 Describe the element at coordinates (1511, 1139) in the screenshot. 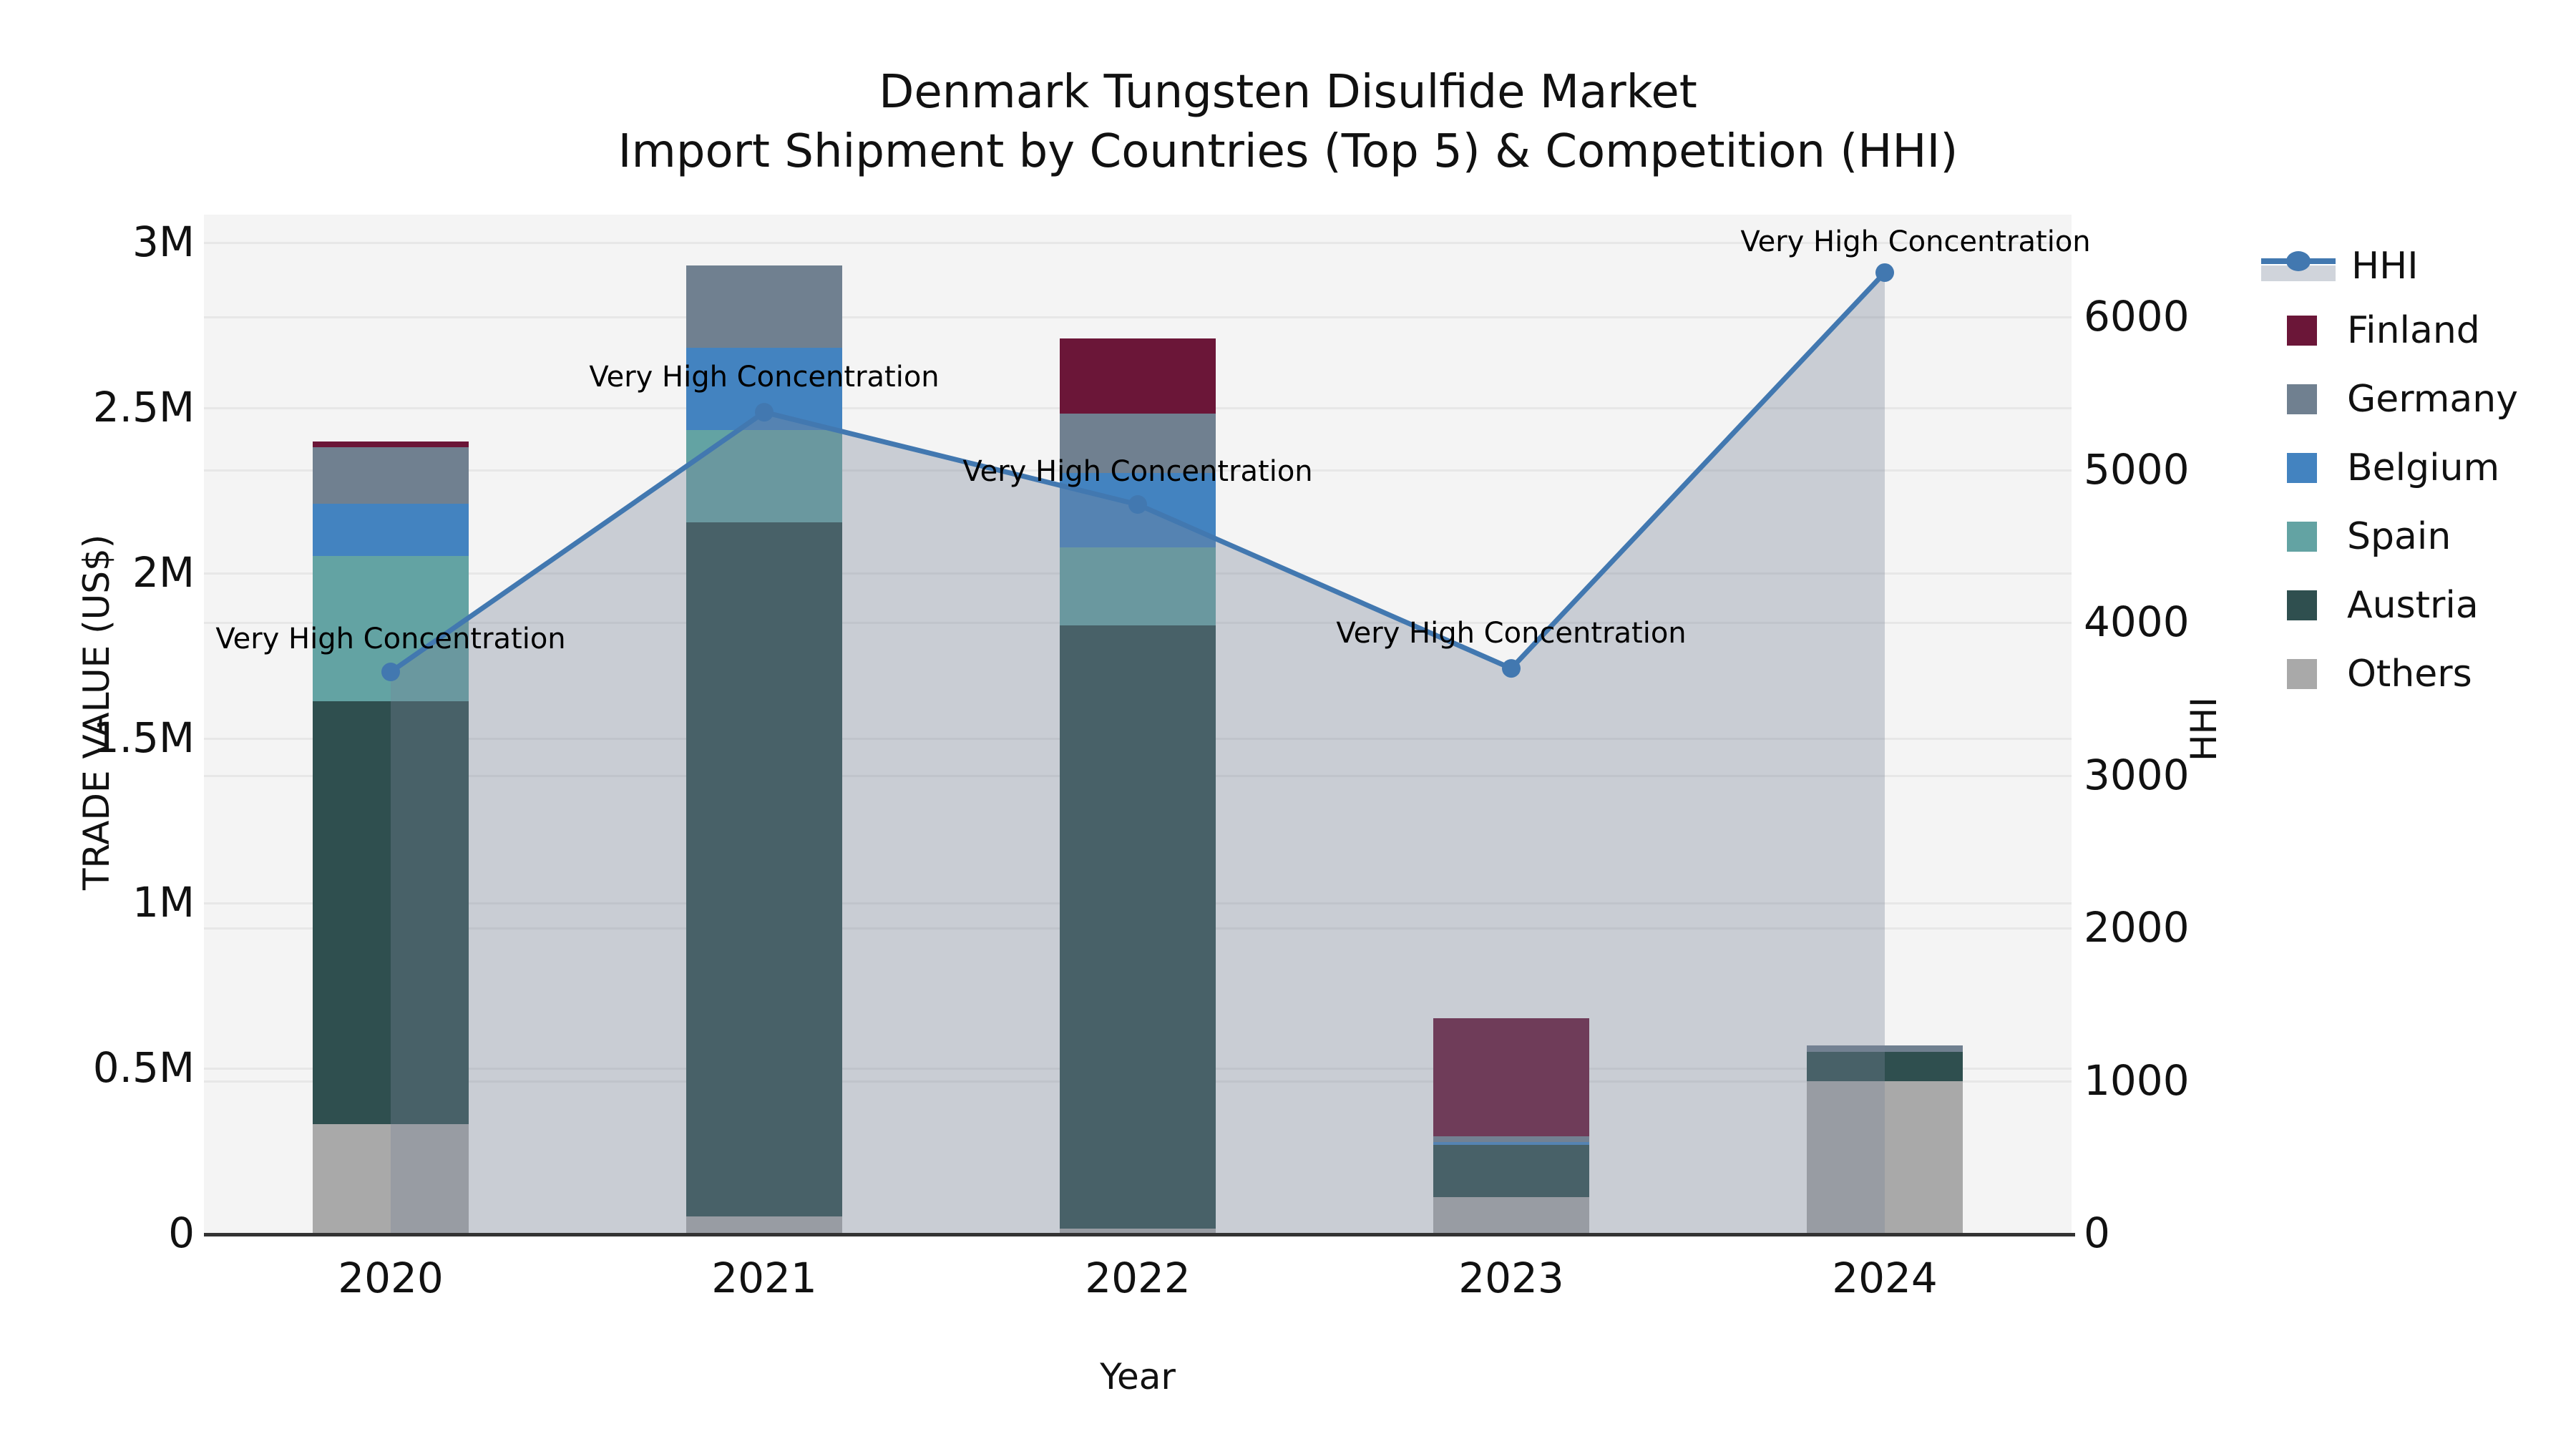

I see `bar-2023-germany` at that location.